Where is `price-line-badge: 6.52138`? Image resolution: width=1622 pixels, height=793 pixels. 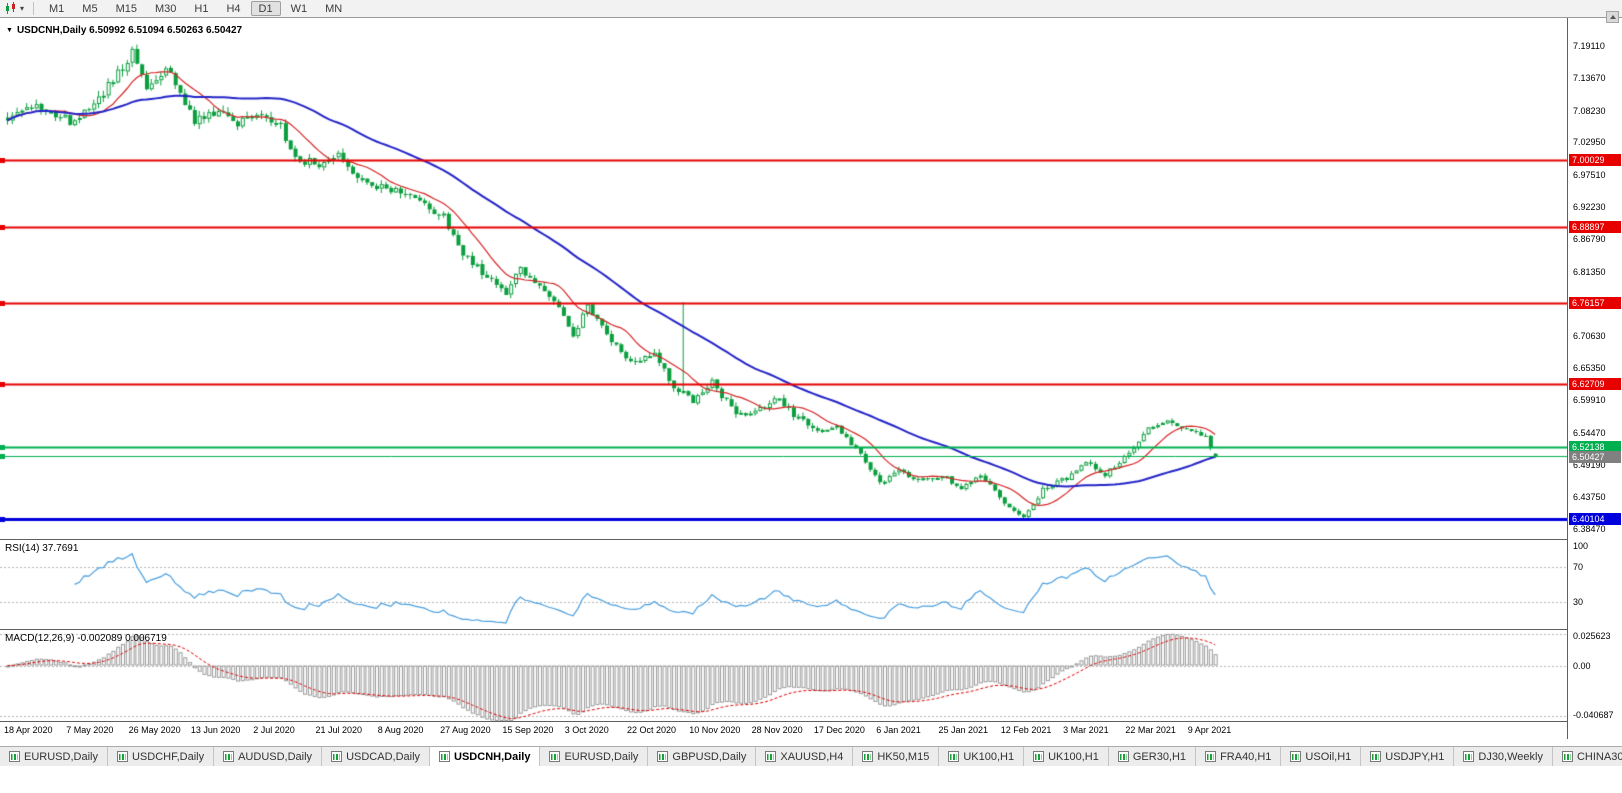
price-line-badge: 6.52138 is located at coordinates (1595, 447).